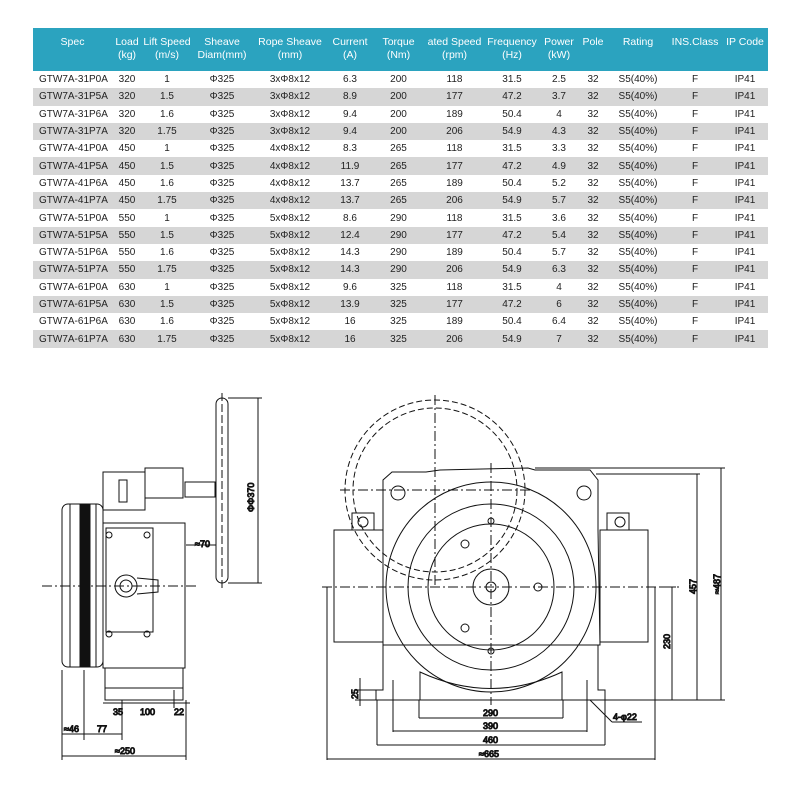 The width and height of the screenshot is (800, 800). Describe the element at coordinates (625, 717) in the screenshot. I see `front-holes-label: 4-φ22` at that location.